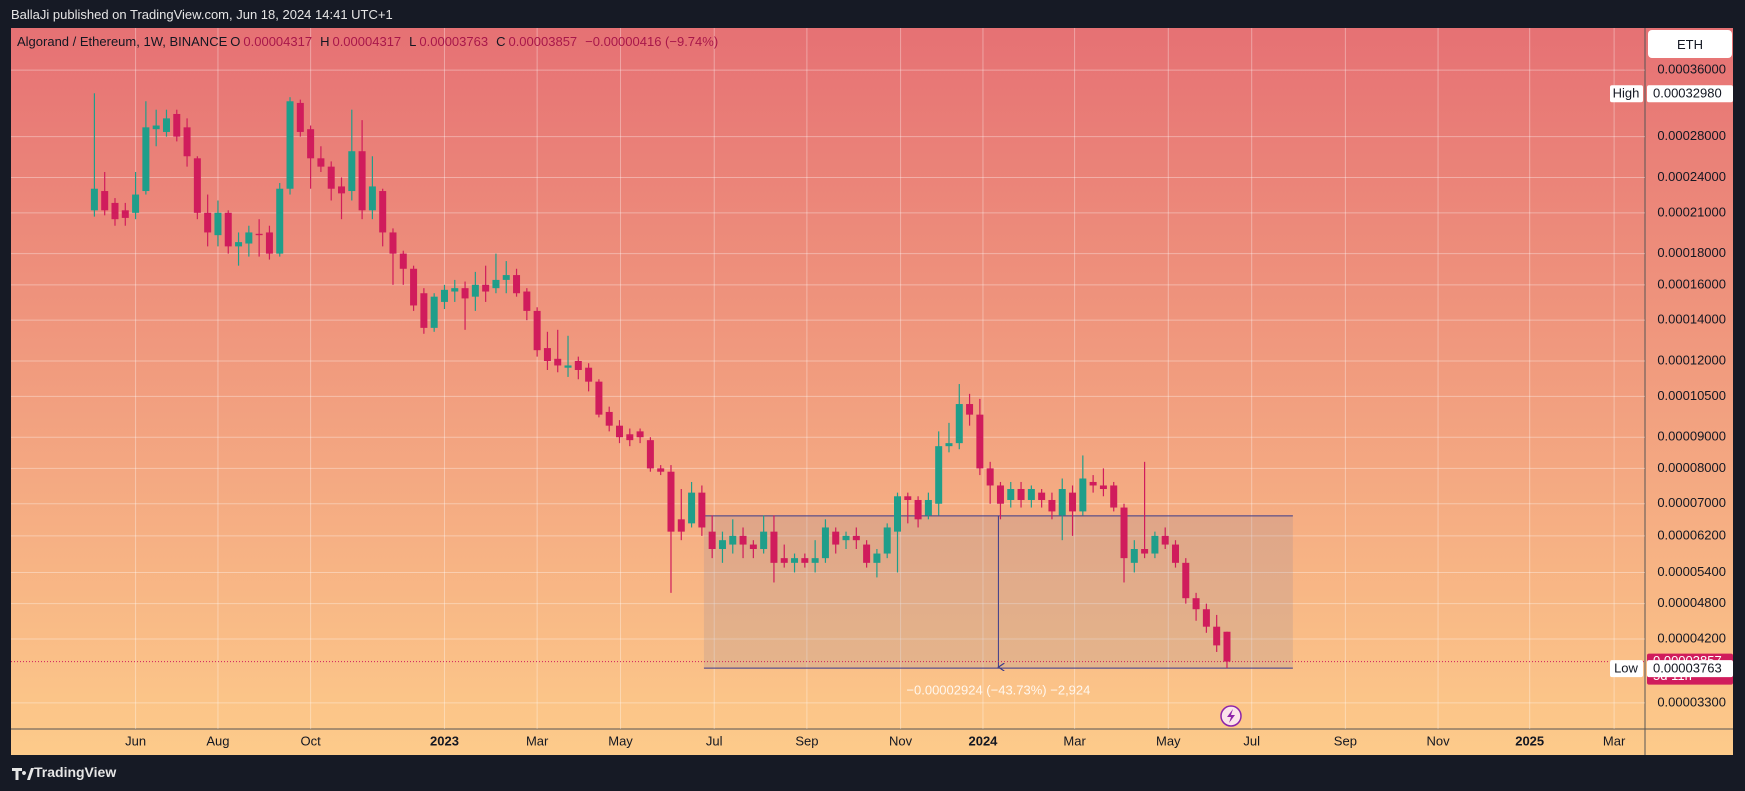 Image resolution: width=1745 pixels, height=791 pixels. I want to click on price-label-value: 0.00003763, so click(1687, 668).